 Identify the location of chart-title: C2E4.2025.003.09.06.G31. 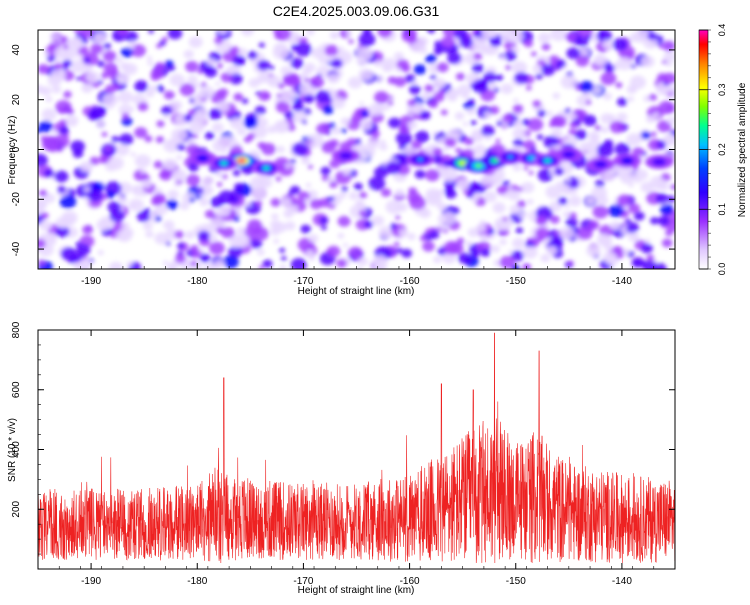
(356, 11).